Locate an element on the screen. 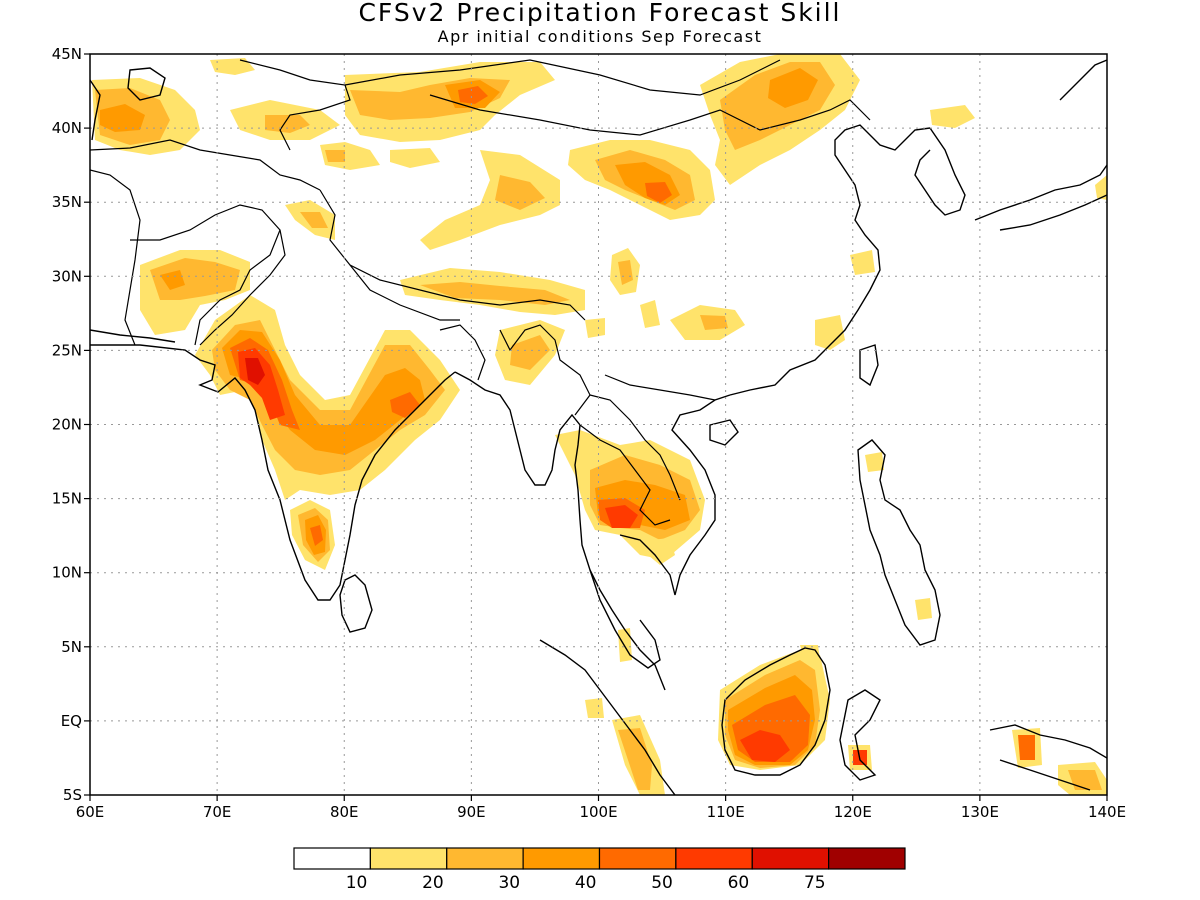  colorbar-label: 30 is located at coordinates (509, 883).